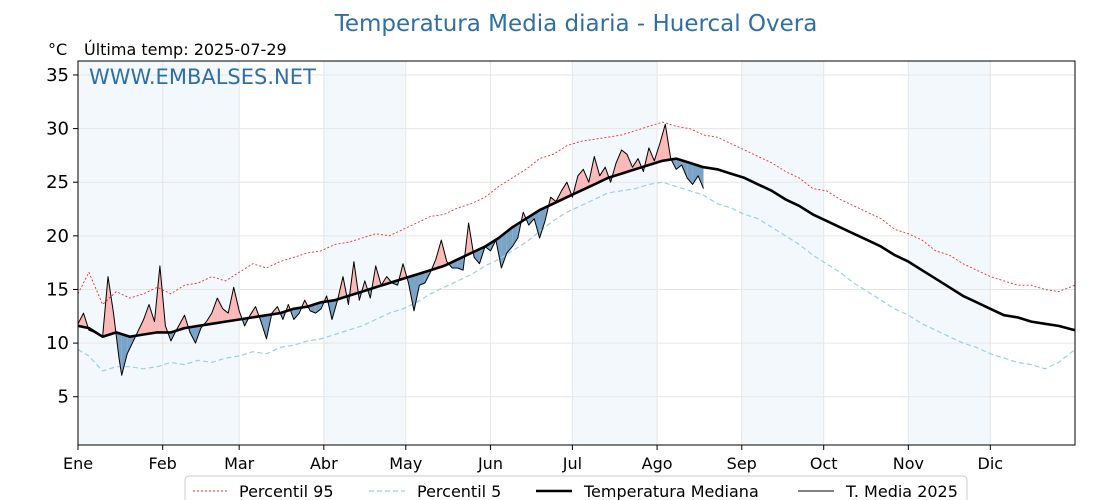 Image resolution: width=1120 pixels, height=500 pixels. I want to click on watermark: WWW.EMBALSES.NET, so click(202, 77).